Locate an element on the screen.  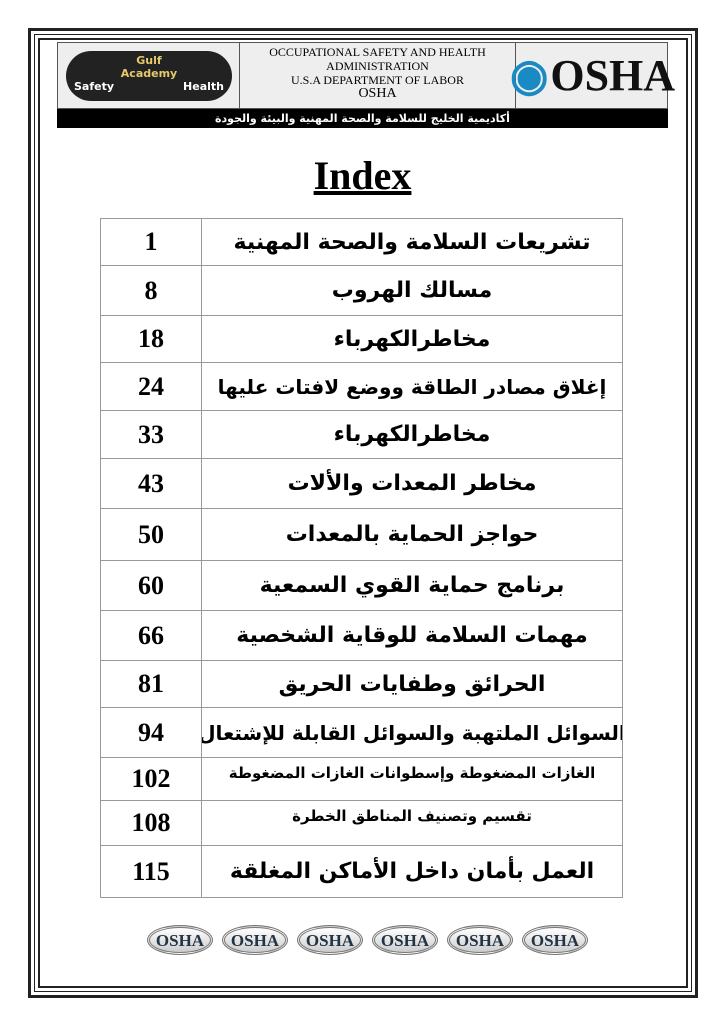
header-line: U.S.A DEPARTMENT OF LABOR is located at coordinates (377, 80).